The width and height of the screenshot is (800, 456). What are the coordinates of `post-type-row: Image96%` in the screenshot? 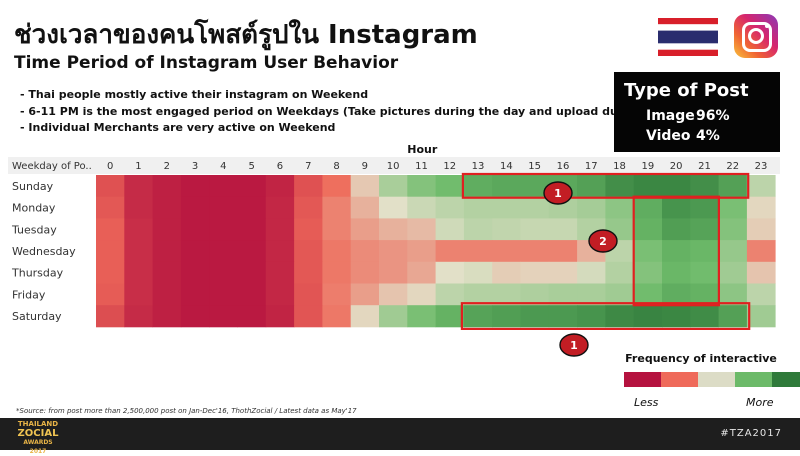 It's located at (677, 116).